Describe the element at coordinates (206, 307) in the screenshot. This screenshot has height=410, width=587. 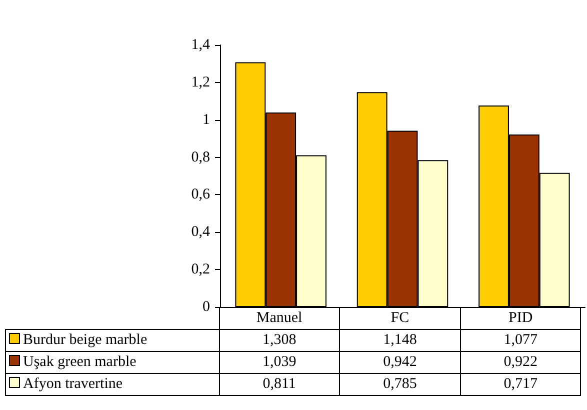
I see `y-tick-label: 0` at that location.